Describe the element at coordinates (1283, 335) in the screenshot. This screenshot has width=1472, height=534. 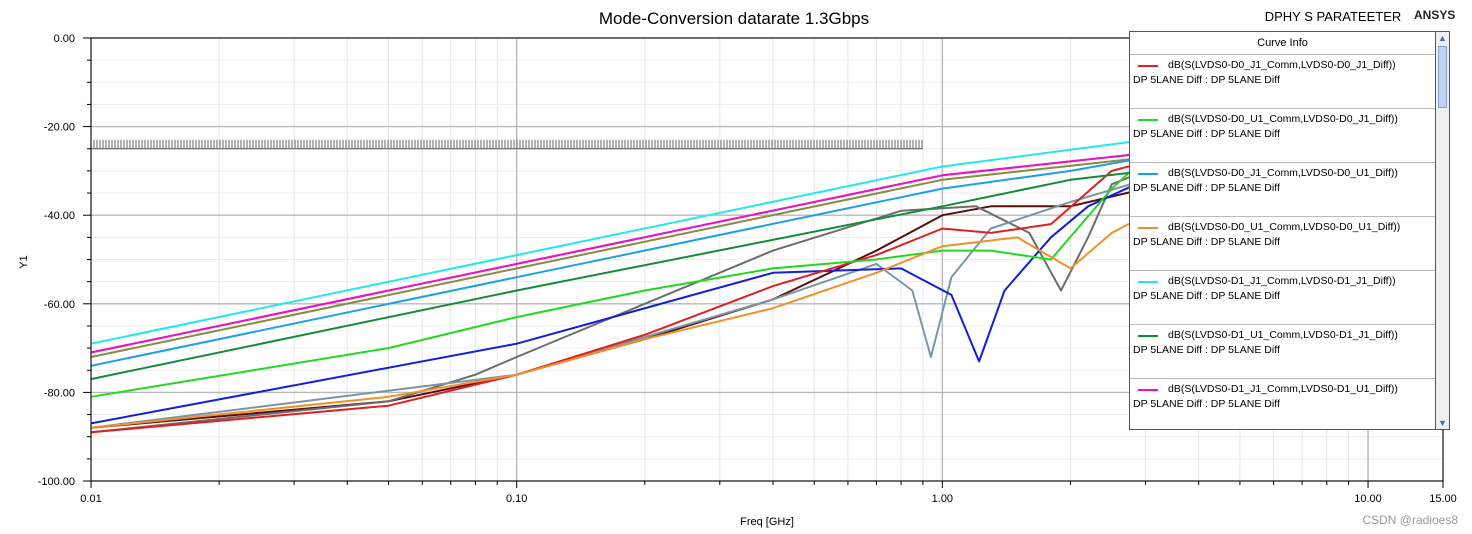
I see `legend-label: dB(S(LVDS0-D1_U1_Comm,LVDS0-D1_J1_Diff))` at that location.